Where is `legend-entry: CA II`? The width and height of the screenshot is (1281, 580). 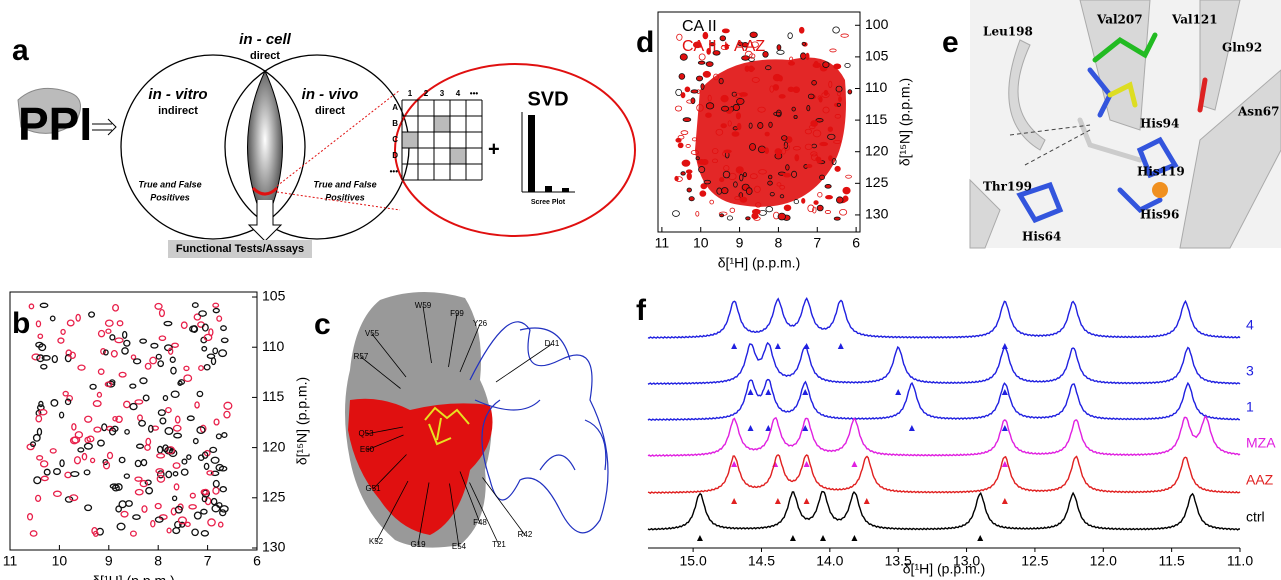
legend-entry: CA II is located at coordinates (699, 26).